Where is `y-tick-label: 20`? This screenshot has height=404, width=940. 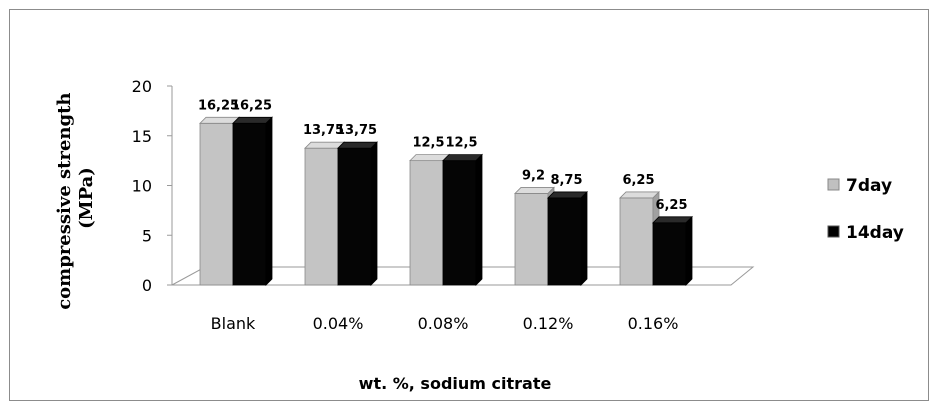
y-tick-label: 20 is located at coordinates (142, 86).